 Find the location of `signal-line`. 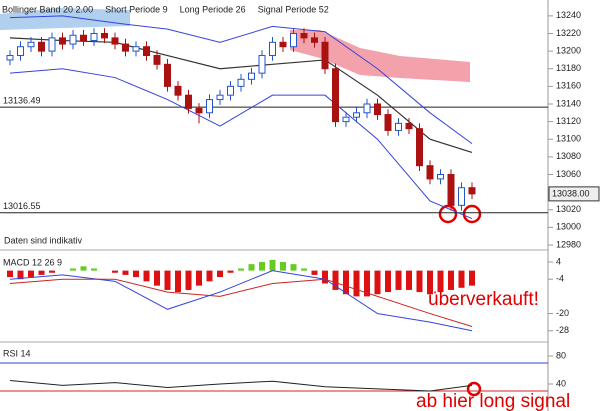

signal-line is located at coordinates (241, 302).